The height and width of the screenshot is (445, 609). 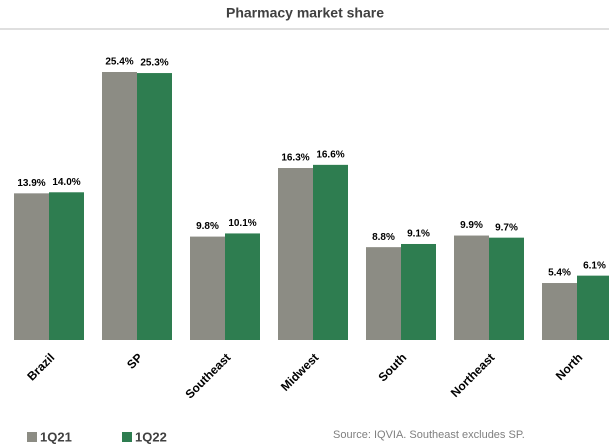 I want to click on value-label: 25.4%, so click(x=119, y=62).